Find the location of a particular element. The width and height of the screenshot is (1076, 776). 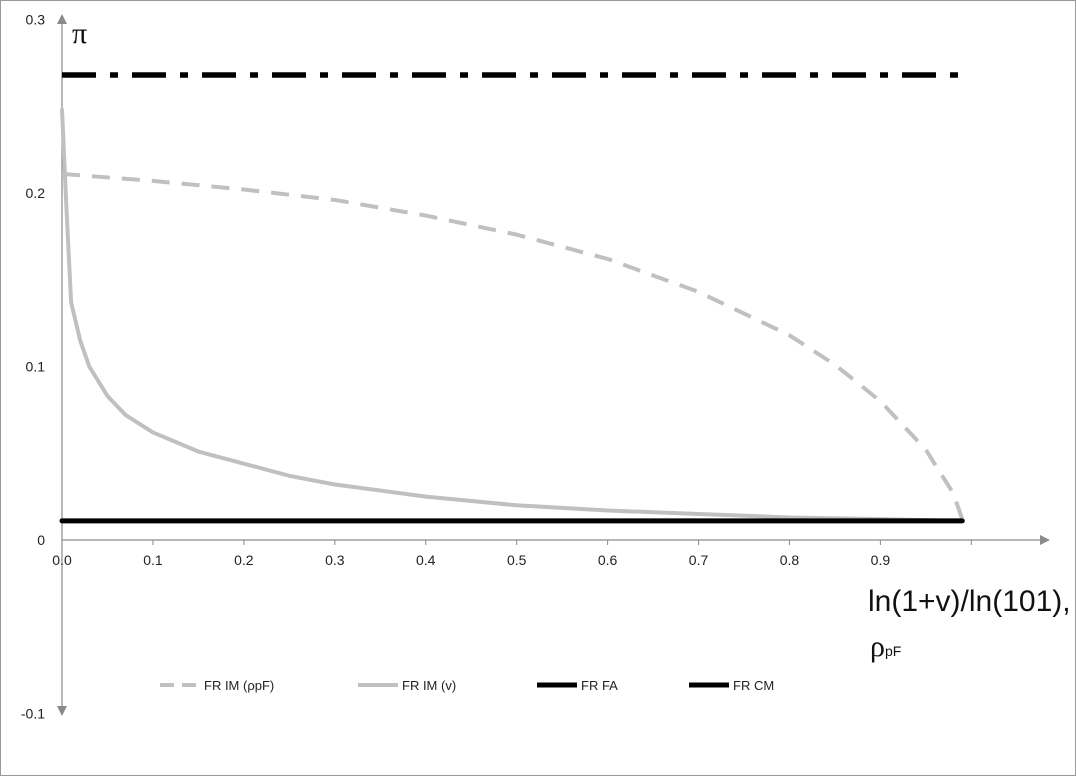

y-axis-arrow-bottom is located at coordinates (62, 711).